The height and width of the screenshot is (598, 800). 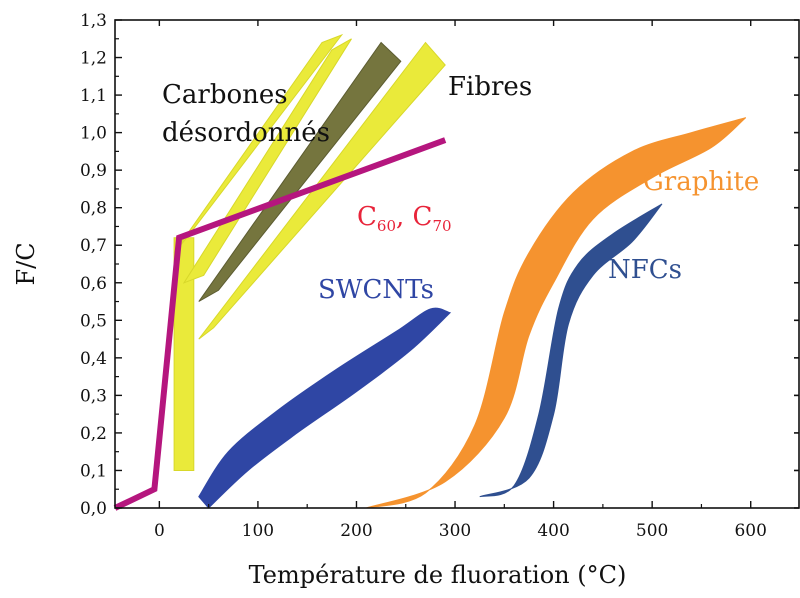 I want to click on y-tick-label: 0,1, so click(x=93, y=471).